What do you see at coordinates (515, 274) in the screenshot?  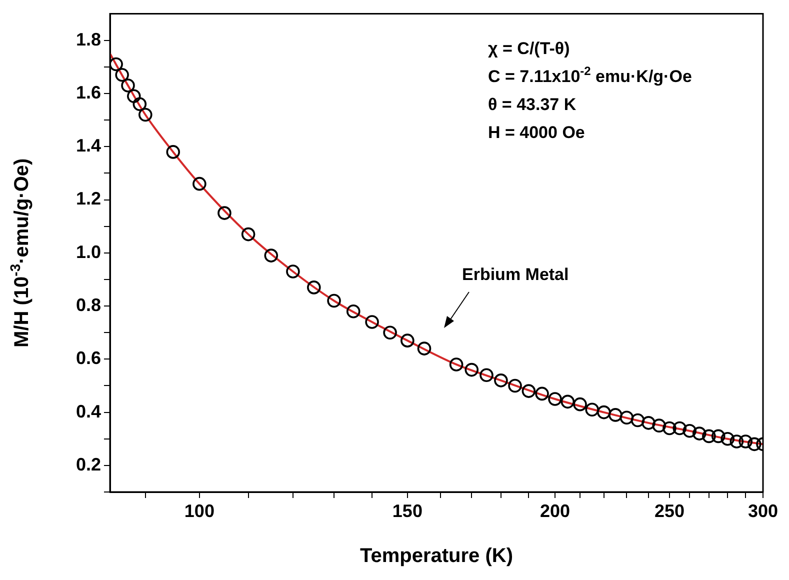 I see `annotation: Erbium Metal` at bounding box center [515, 274].